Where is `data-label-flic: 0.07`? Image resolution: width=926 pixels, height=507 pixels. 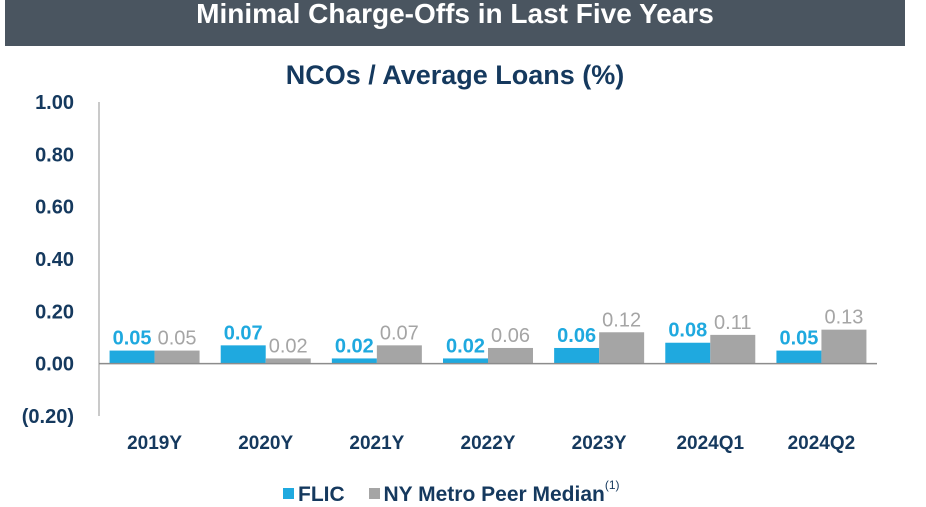 data-label-flic: 0.07 is located at coordinates (243, 333).